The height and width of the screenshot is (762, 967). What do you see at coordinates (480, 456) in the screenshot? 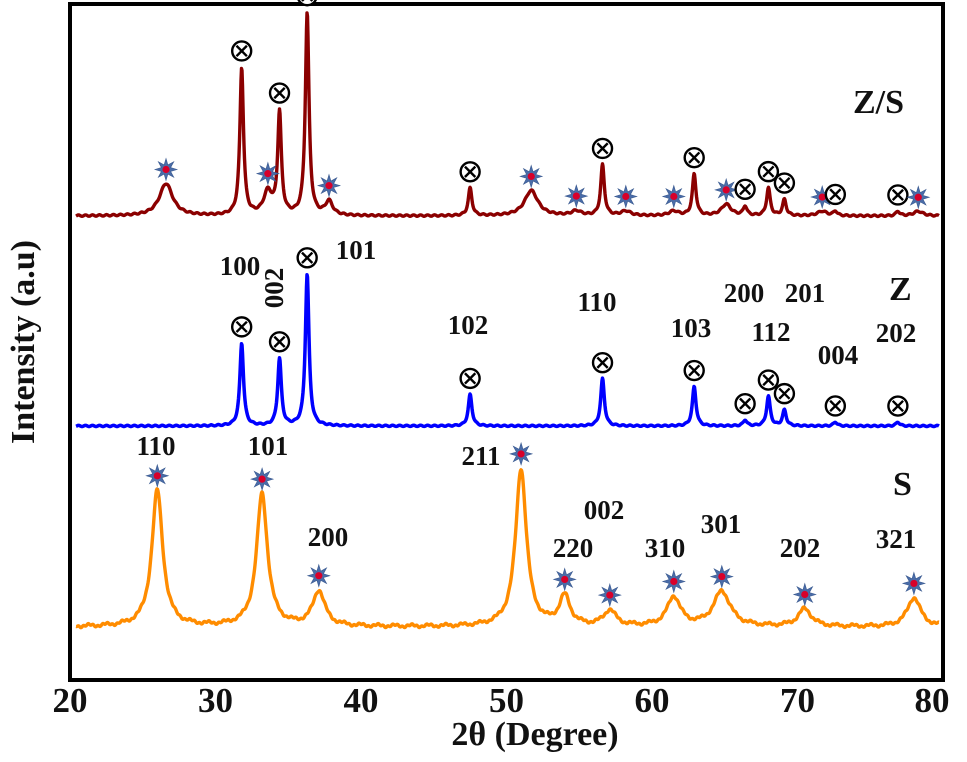
I see `peak-hkl-label: 211` at bounding box center [480, 456].